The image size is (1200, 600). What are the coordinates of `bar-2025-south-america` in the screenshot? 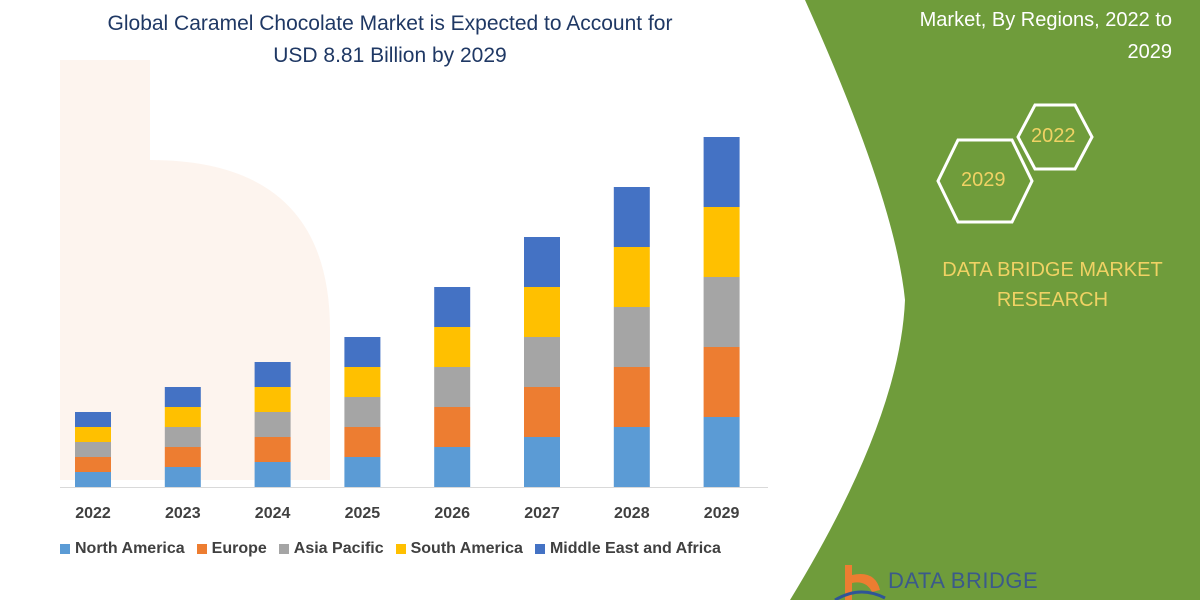 It's located at (362, 382).